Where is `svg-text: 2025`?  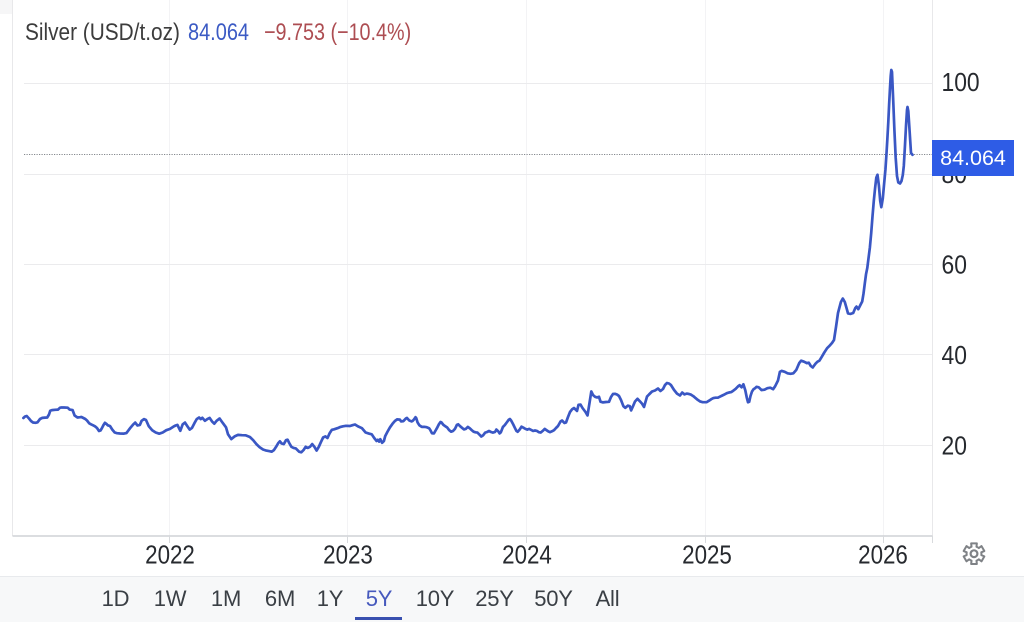
svg-text: 2025 is located at coordinates (707, 555).